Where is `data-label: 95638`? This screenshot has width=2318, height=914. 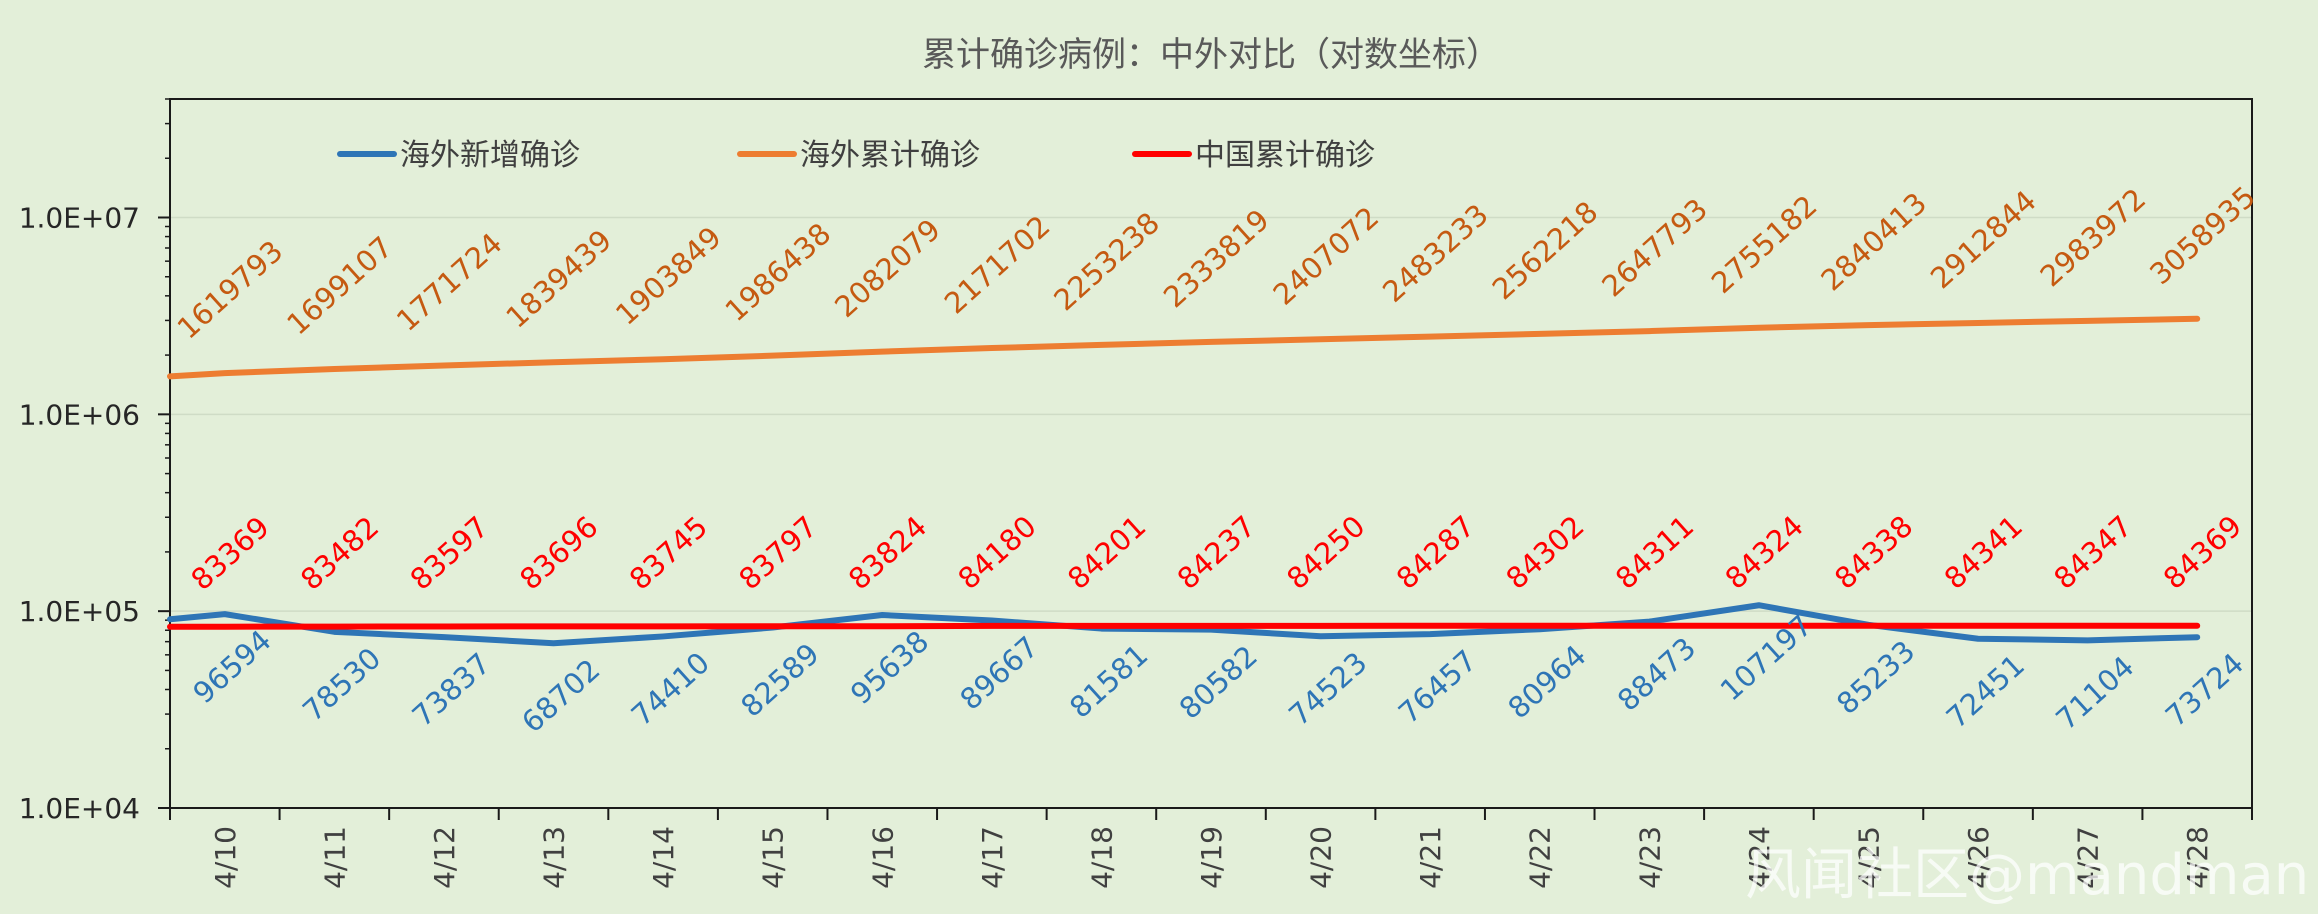 data-label: 95638 is located at coordinates (889, 667).